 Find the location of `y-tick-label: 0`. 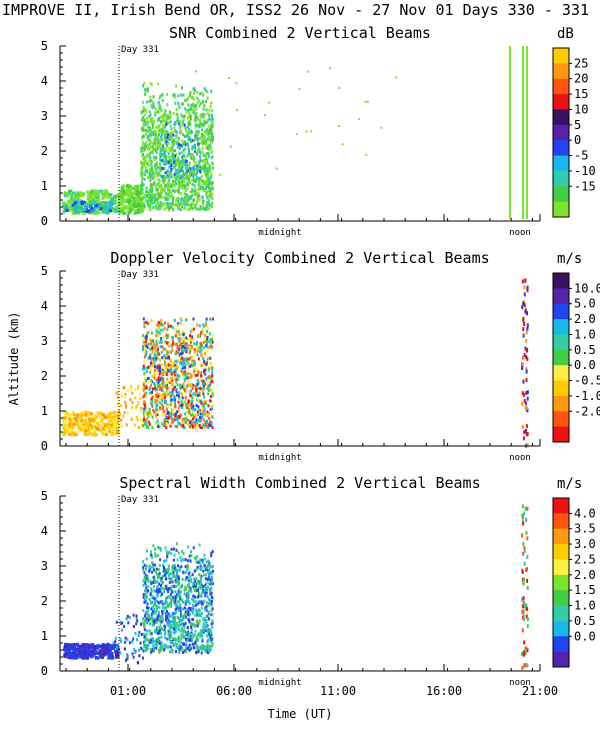

y-tick-label: 0 is located at coordinates (44, 446).